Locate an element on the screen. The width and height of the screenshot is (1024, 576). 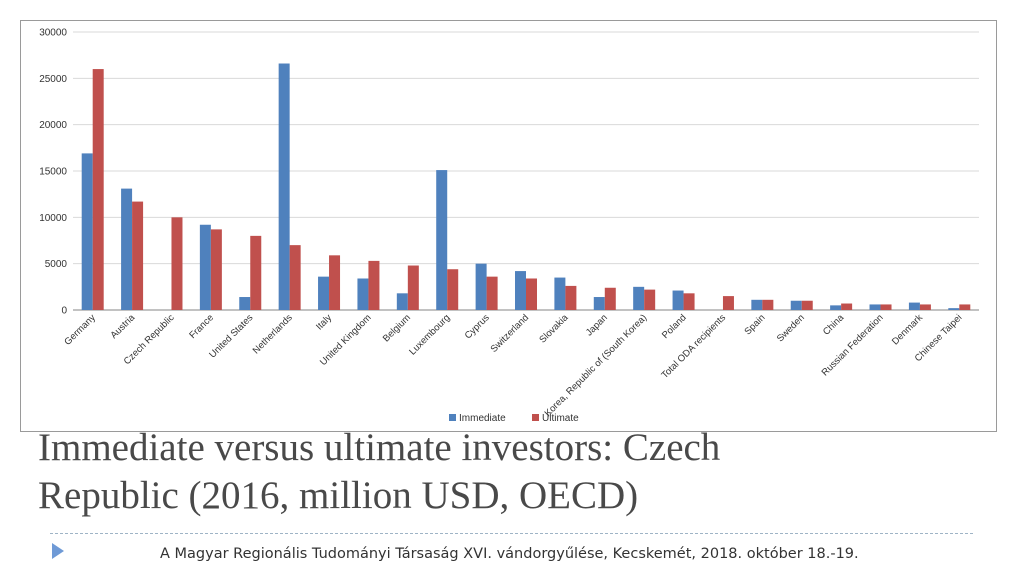
x-category-label: Denmark is located at coordinates (907, 329).